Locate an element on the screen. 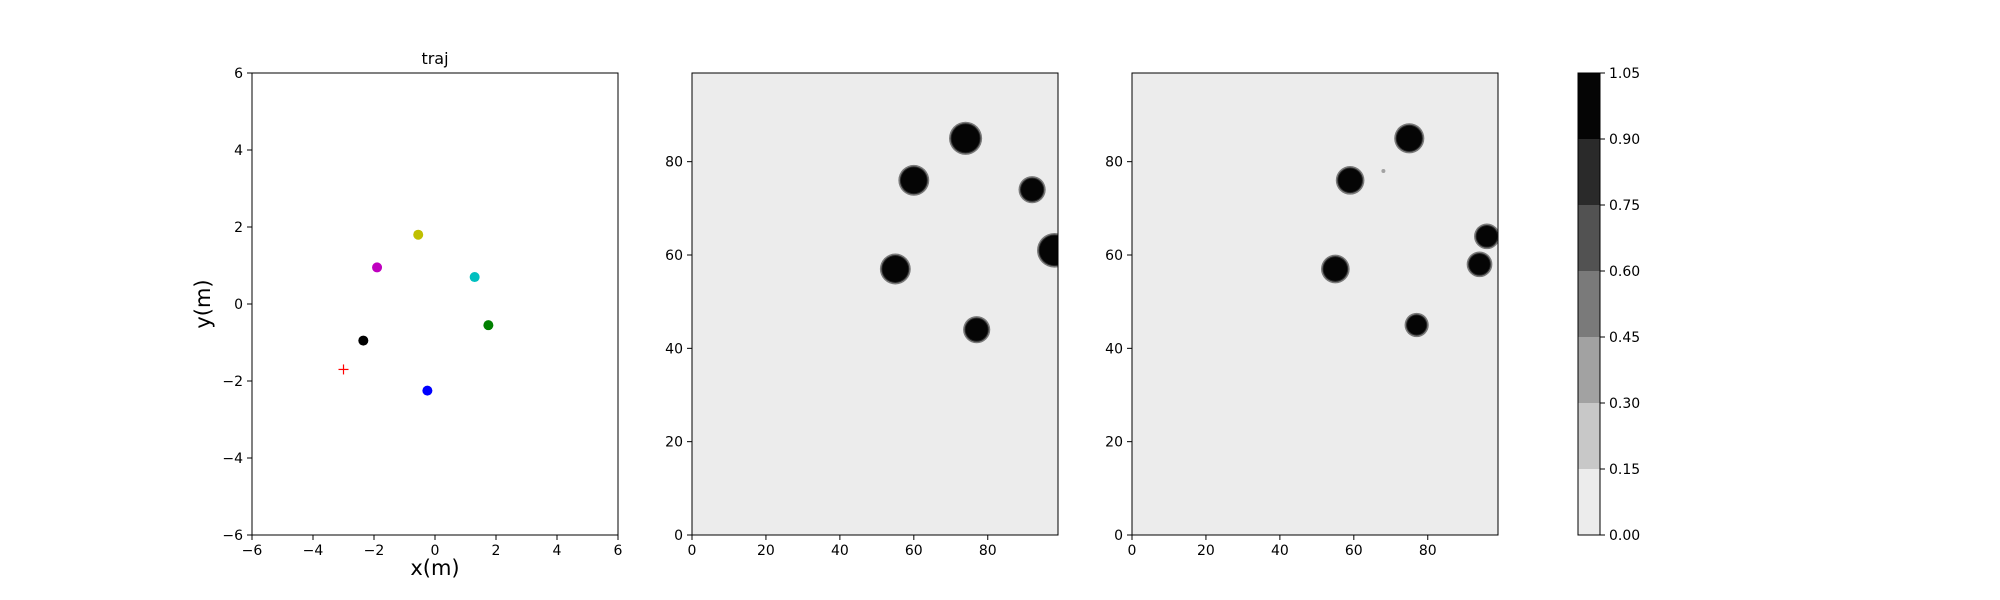 The height and width of the screenshot is (600, 2000). y-tick-label: 6 is located at coordinates (238, 74).